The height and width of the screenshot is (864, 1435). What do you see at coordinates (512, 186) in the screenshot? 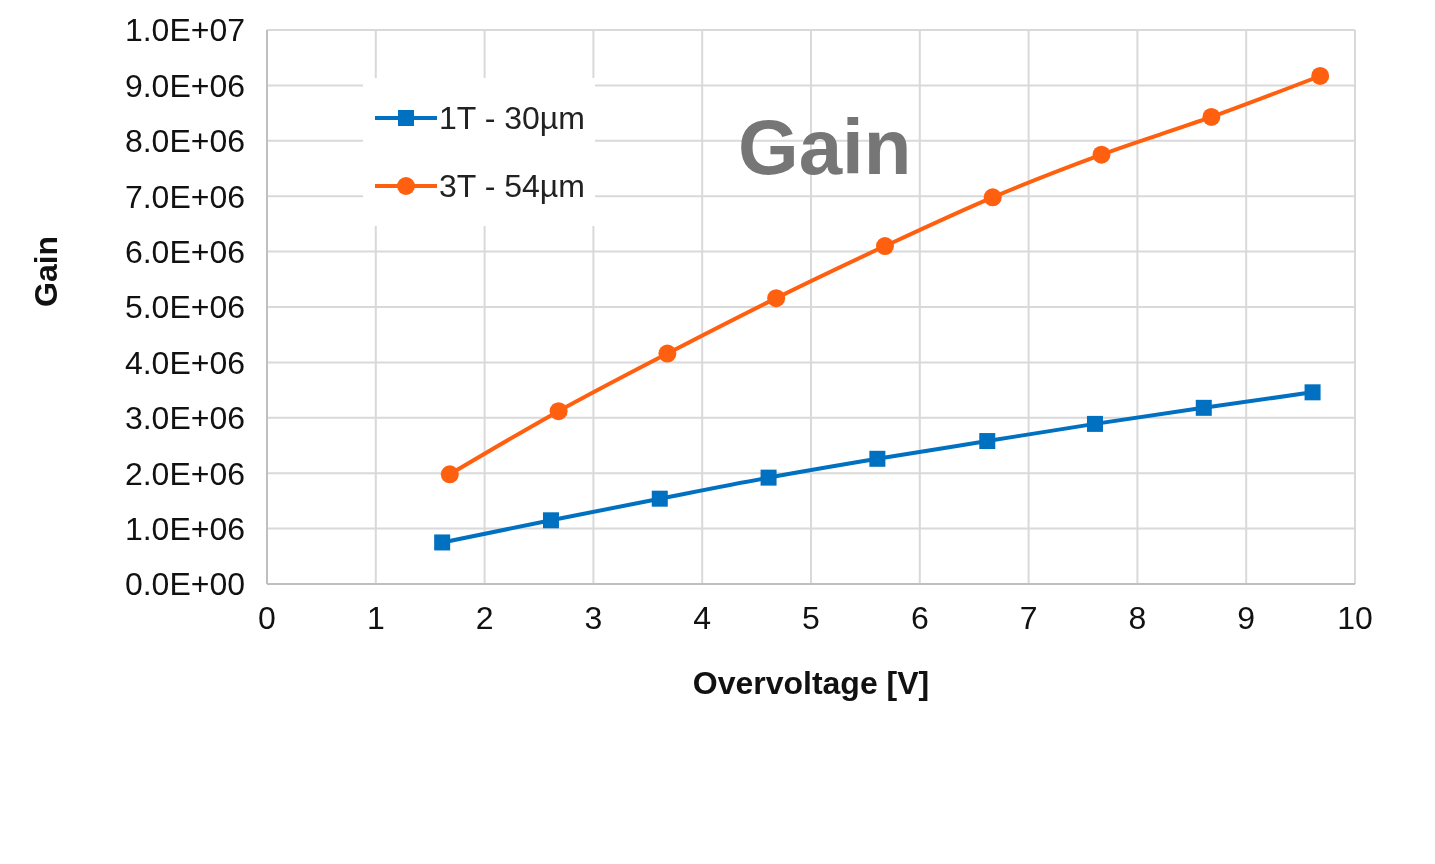
I see `legend-label: 3T - 54µm` at bounding box center [512, 186].